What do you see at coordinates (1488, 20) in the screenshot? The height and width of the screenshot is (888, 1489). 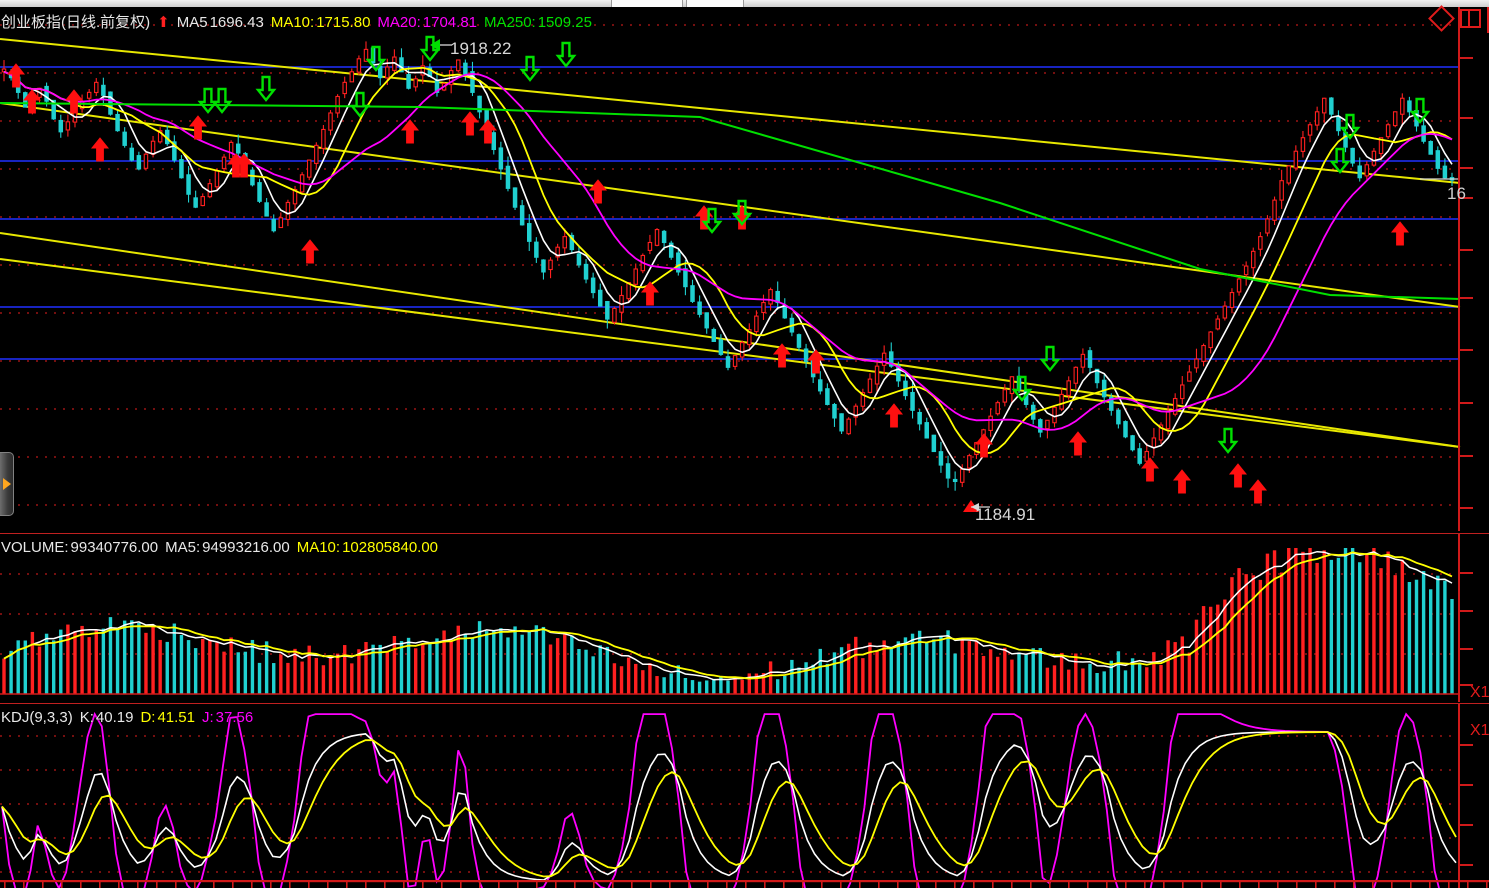 I see `axis-top-bar` at bounding box center [1488, 20].